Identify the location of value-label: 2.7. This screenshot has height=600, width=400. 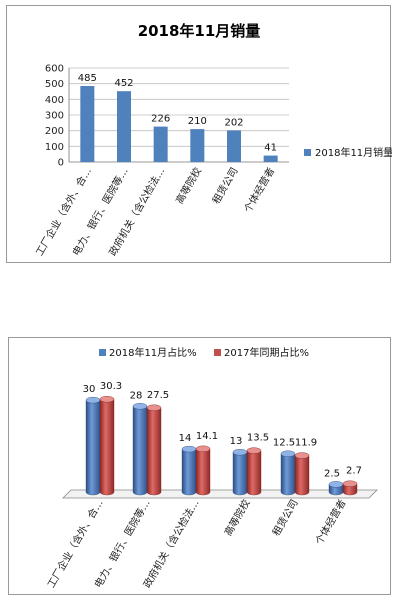
(354, 471).